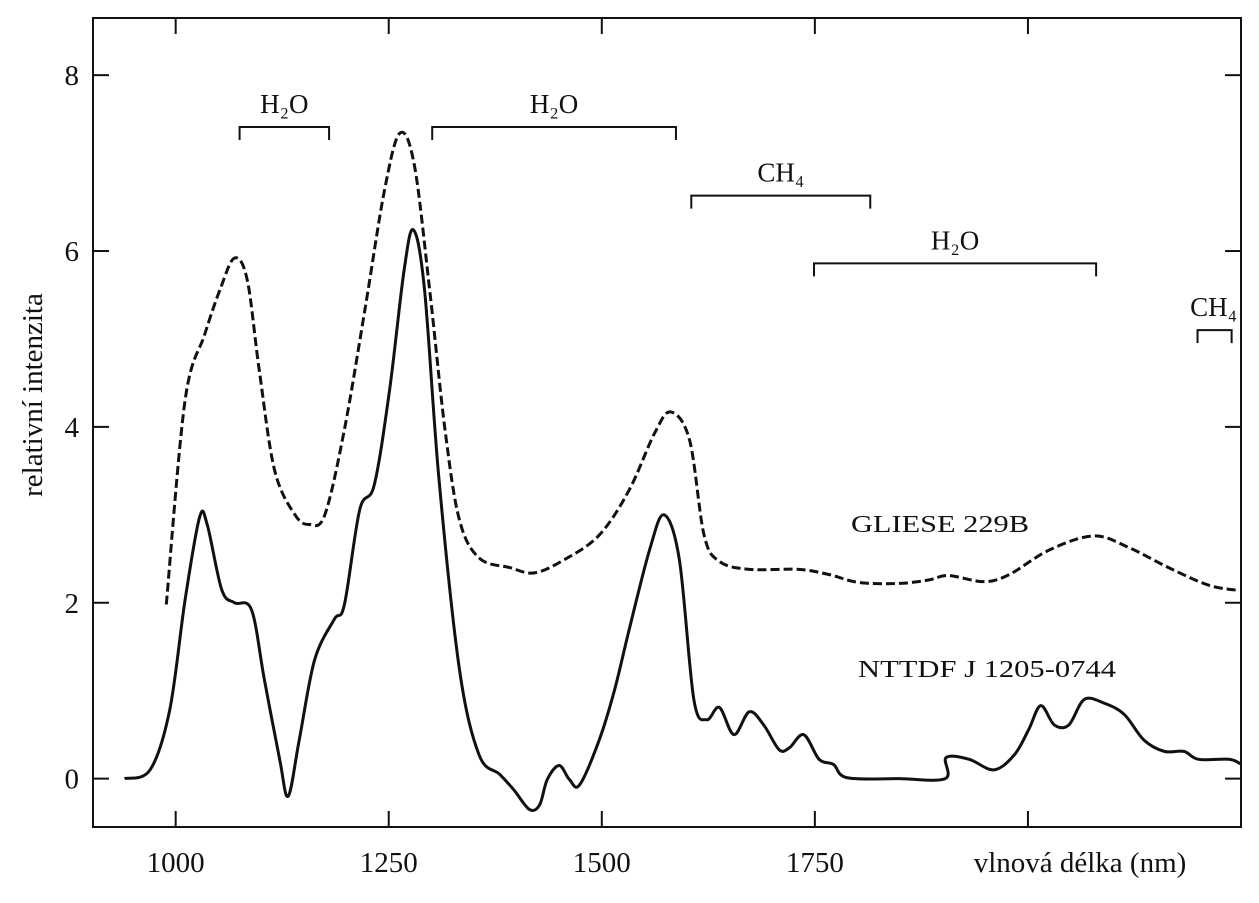 Image resolution: width=1259 pixels, height=903 pixels. What do you see at coordinates (602, 863) in the screenshot?
I see `x-tick-label: 1500` at bounding box center [602, 863].